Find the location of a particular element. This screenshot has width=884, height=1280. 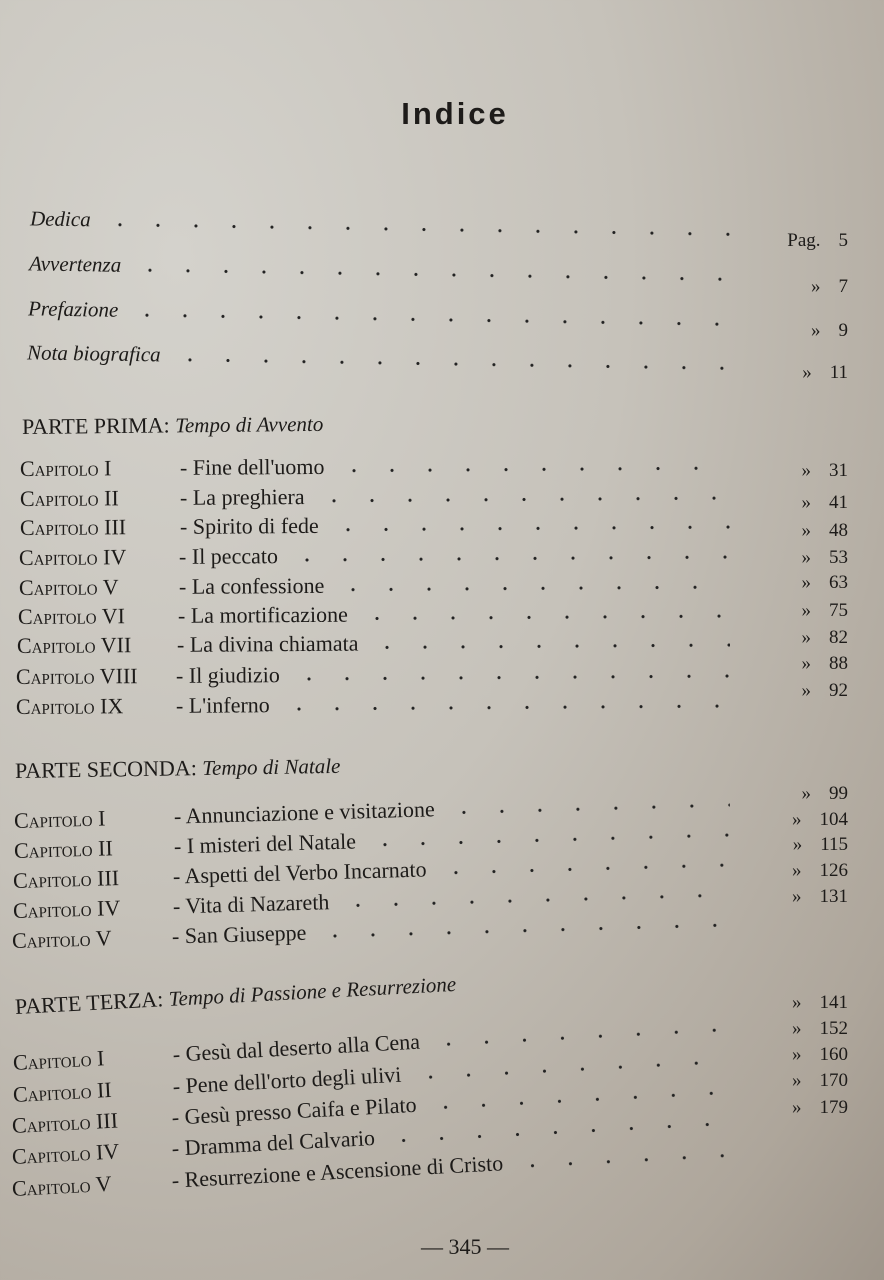

chapter-title: - Vita di Nazareth is located at coordinates (251, 904).